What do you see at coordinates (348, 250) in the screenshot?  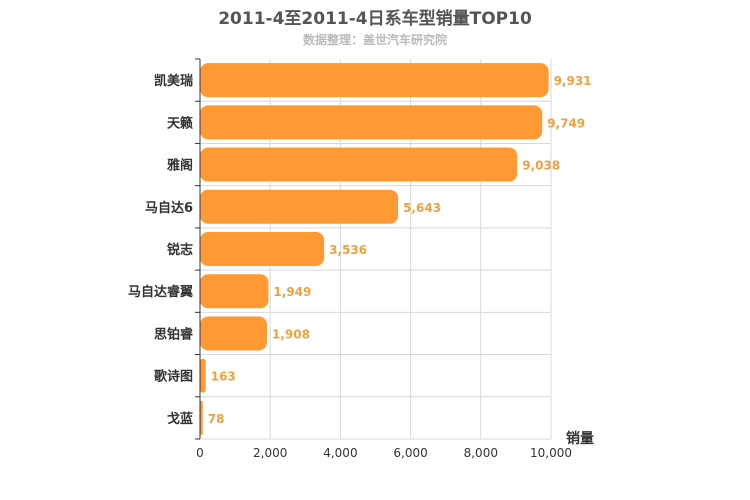 I see `value-label: 3,536` at bounding box center [348, 250].